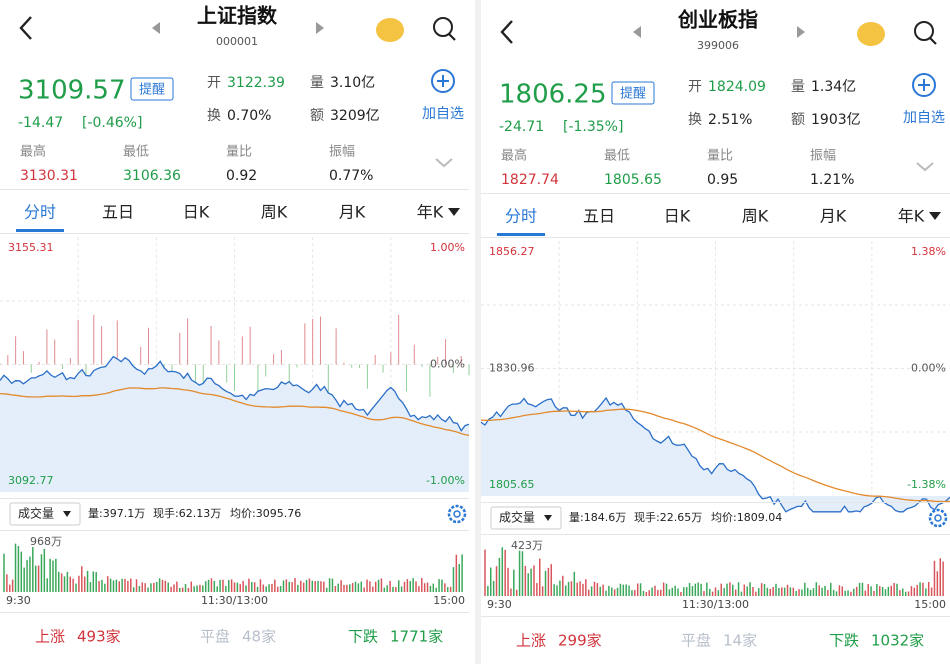 This screenshot has height=664, width=950. Describe the element at coordinates (452, 37) in the screenshot. I see `search-handle` at that location.